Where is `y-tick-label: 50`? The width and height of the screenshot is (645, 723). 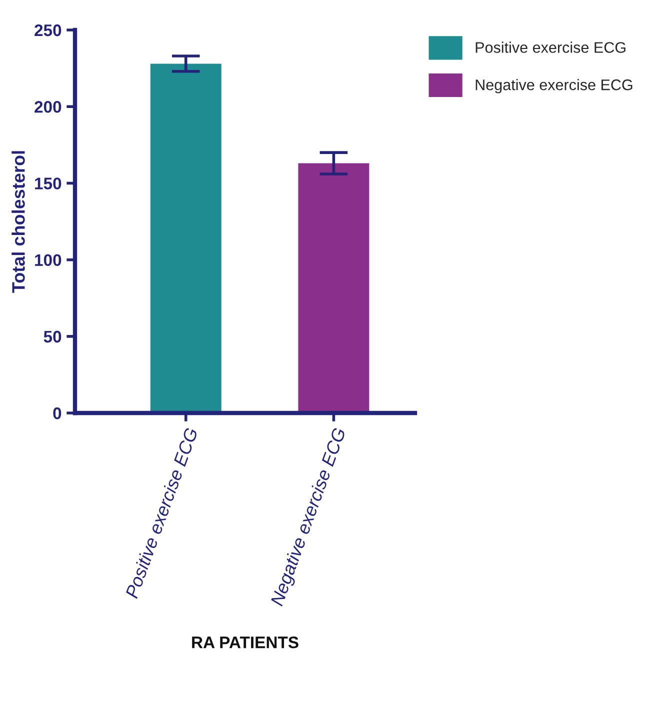
y-tick-label: 50 is located at coordinates (53, 336).